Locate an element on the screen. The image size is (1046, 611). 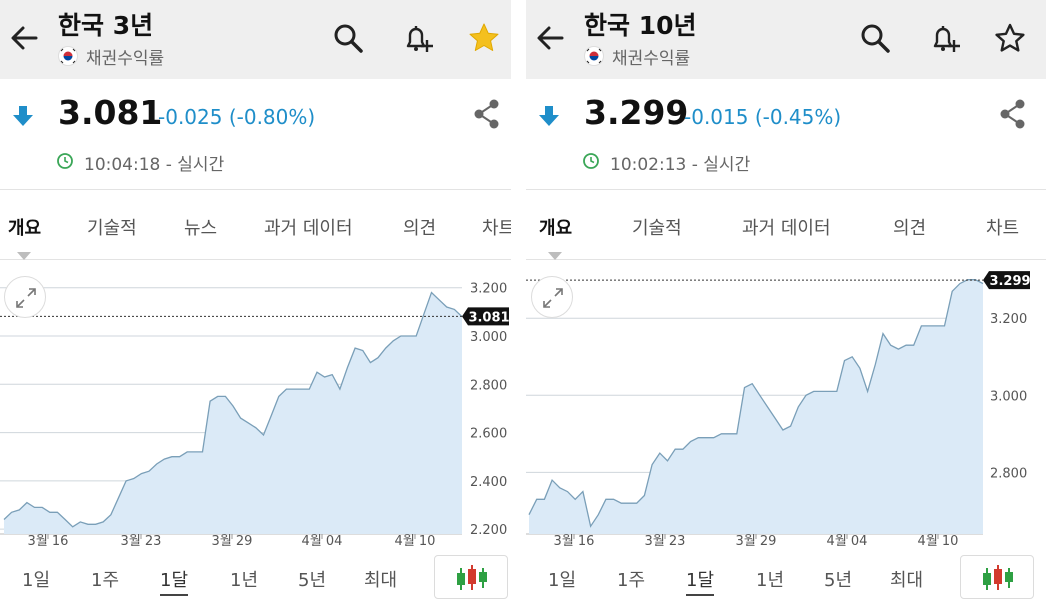
current-value-label: 3.081 is located at coordinates (488, 317).